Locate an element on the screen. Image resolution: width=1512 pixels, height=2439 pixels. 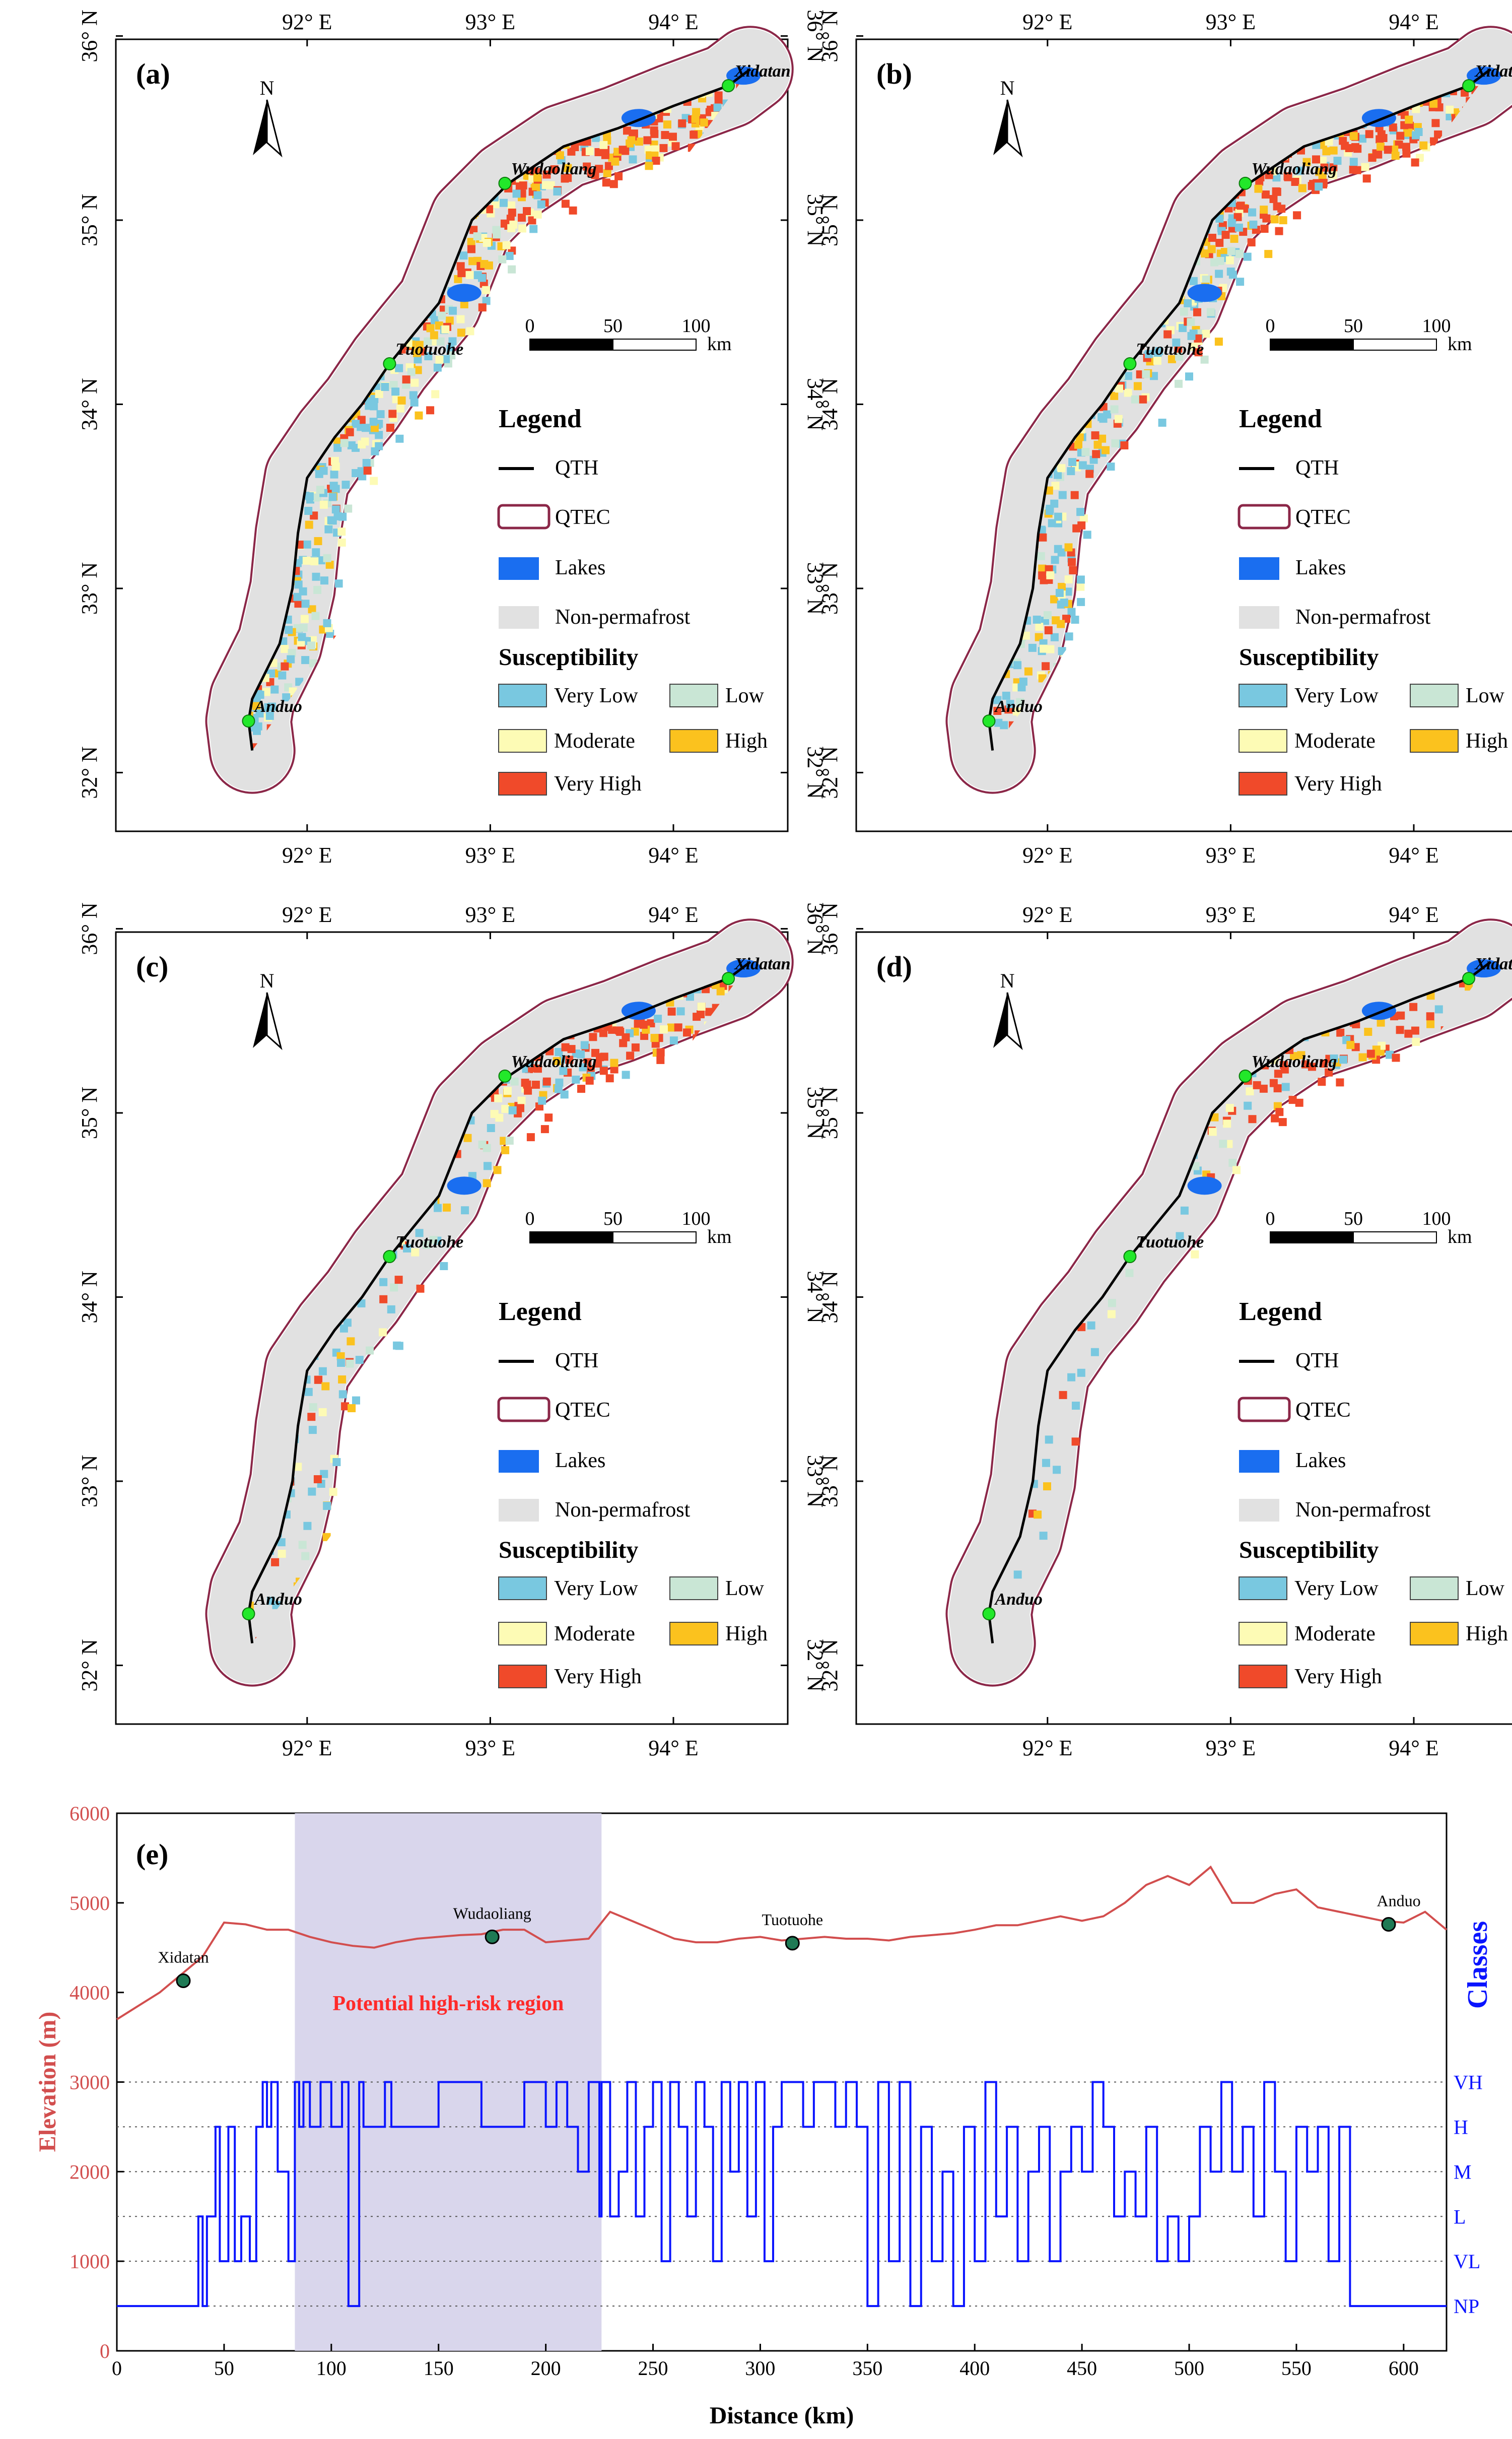
x-tick-label: 450 is located at coordinates (1082, 2368).